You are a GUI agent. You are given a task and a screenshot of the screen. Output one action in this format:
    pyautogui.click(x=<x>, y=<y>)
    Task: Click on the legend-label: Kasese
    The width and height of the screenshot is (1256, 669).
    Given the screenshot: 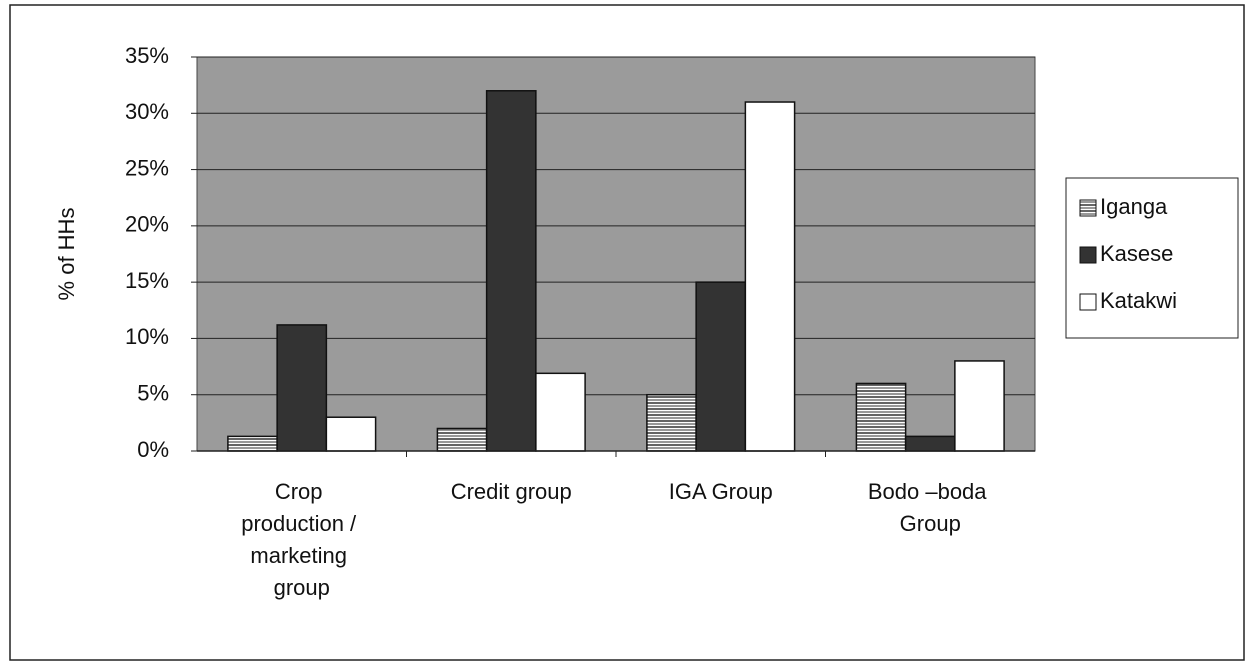 What is the action you would take?
    pyautogui.click(x=1136, y=253)
    